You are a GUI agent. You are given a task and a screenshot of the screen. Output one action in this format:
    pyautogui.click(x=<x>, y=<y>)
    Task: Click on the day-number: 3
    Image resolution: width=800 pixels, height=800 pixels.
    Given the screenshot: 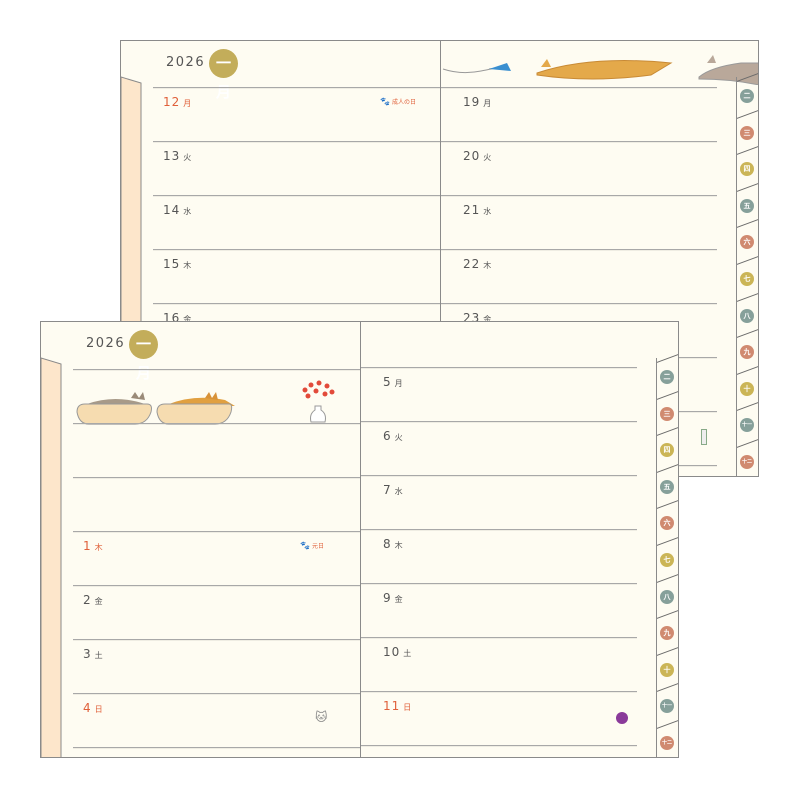 What is the action you would take?
    pyautogui.click(x=87, y=654)
    